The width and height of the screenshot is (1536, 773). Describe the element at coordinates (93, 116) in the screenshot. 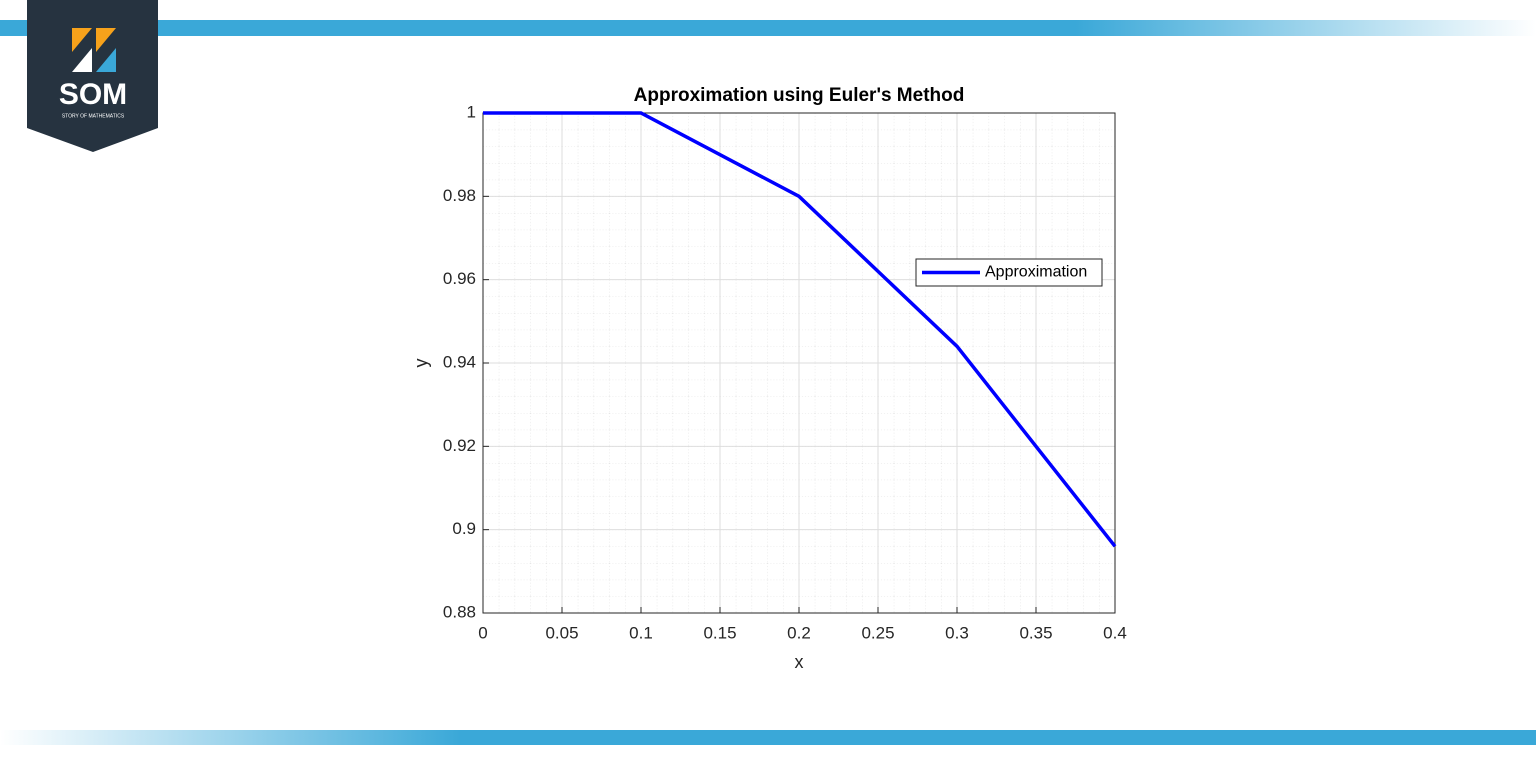

I see `logo-subtitle: STORY OF MATHEMATICS` at that location.